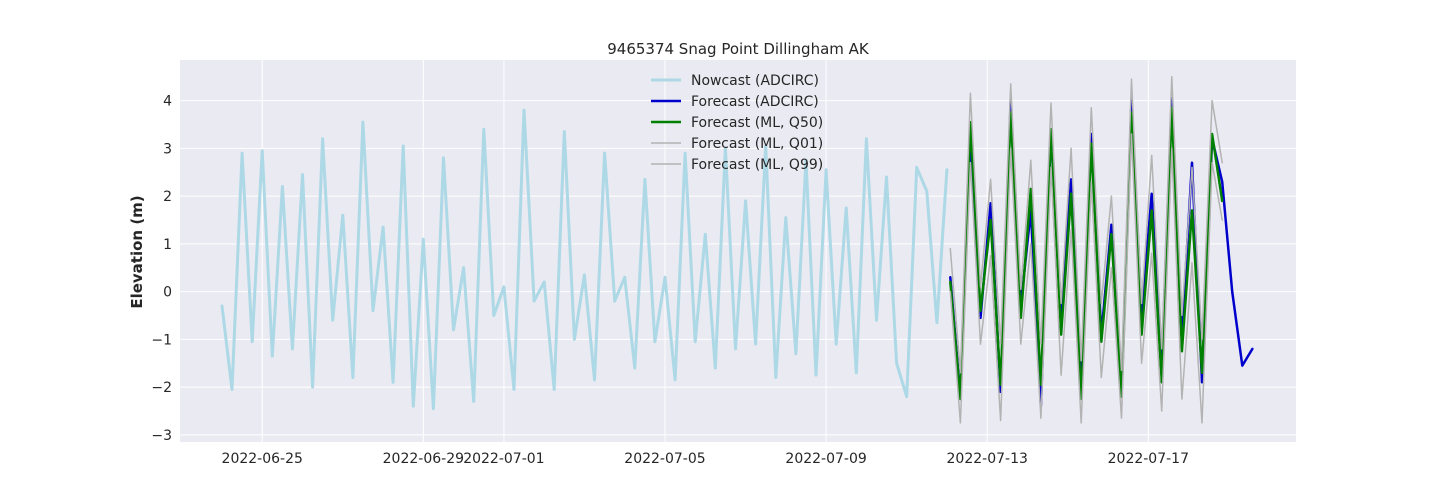 The width and height of the screenshot is (1440, 504). What do you see at coordinates (167, 293) in the screenshot?
I see `y-tick-label: 0` at bounding box center [167, 293].